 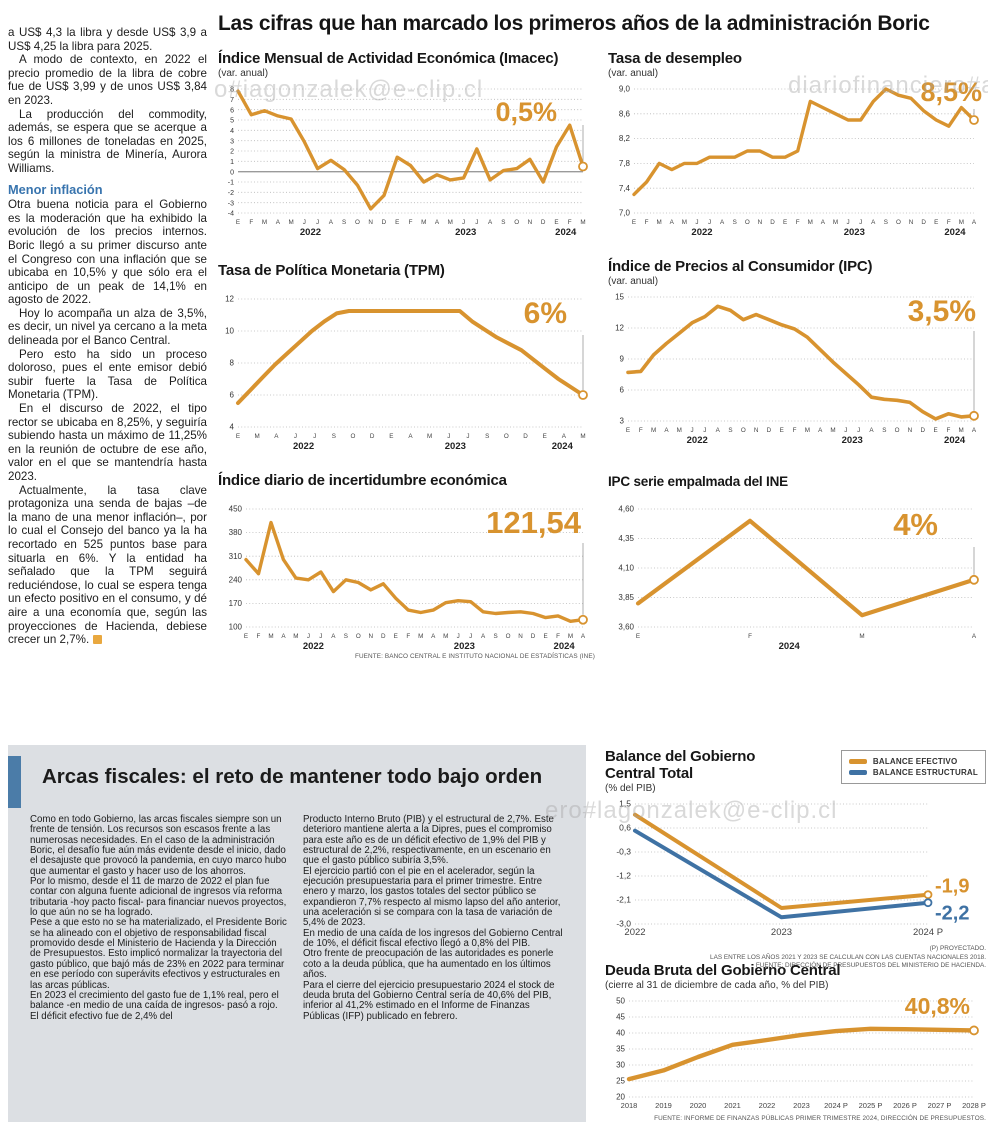 What do you see at coordinates (698, 481) in the screenshot?
I see `chart-ipc-empalmada-title: IPC serie empalmada del INE` at bounding box center [698, 481].